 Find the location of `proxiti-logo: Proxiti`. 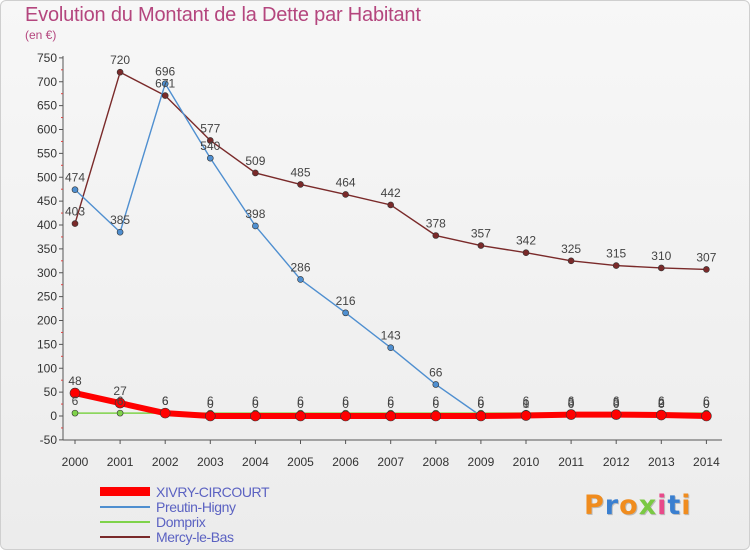

proxiti-logo: Proxiti is located at coordinates (638, 505).